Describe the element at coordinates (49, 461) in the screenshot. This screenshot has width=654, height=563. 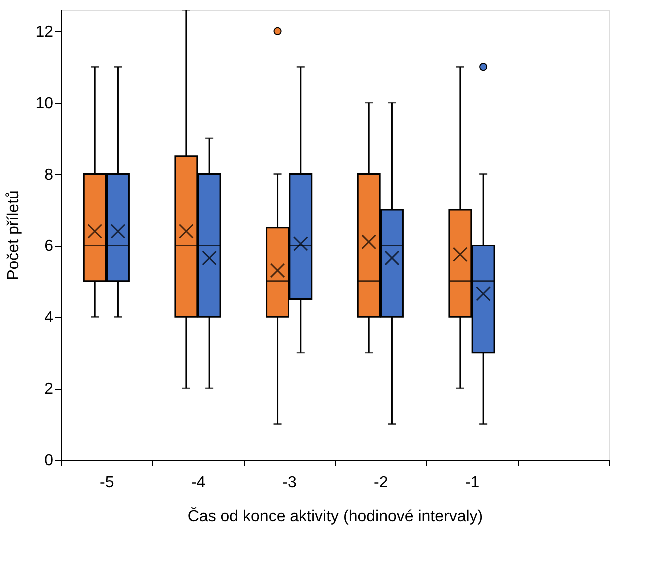
I see `y-tick-label: 0` at that location.